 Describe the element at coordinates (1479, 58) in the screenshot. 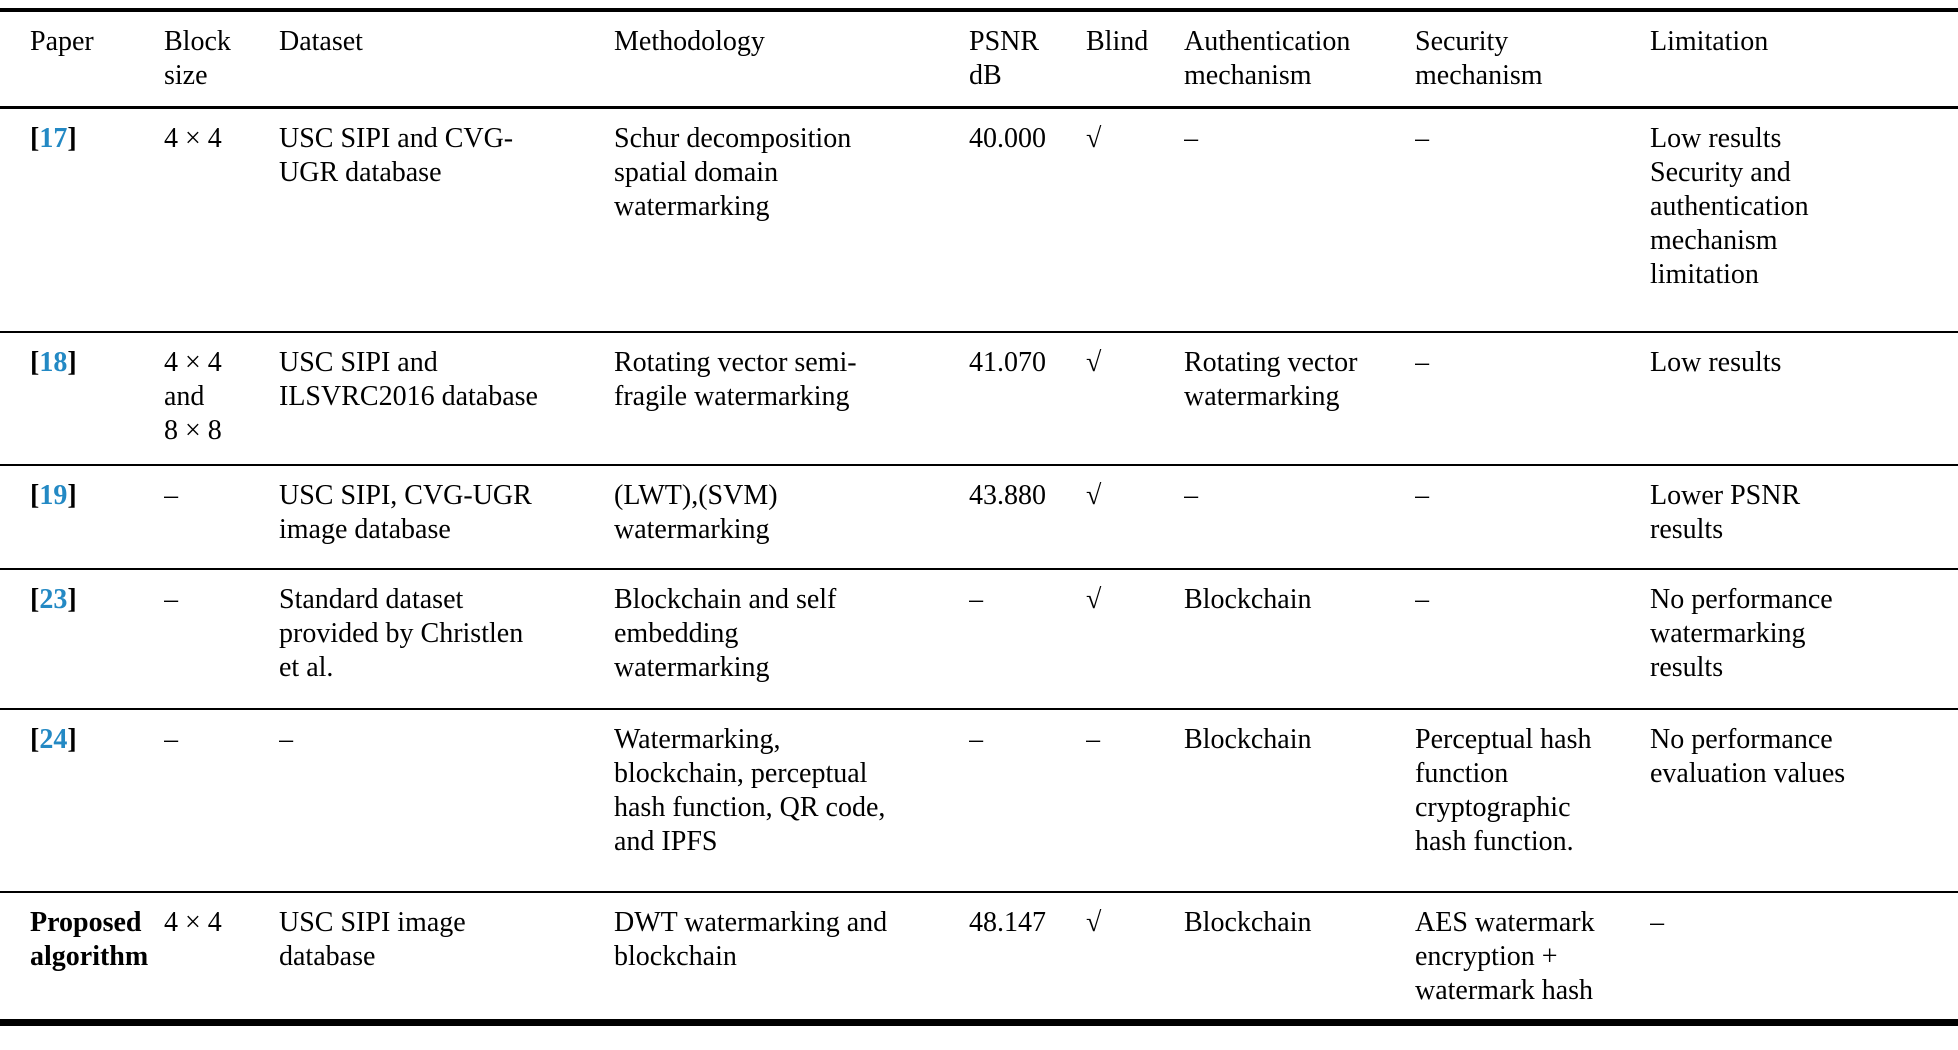

I see `column-header-security: Security mechanism` at that location.